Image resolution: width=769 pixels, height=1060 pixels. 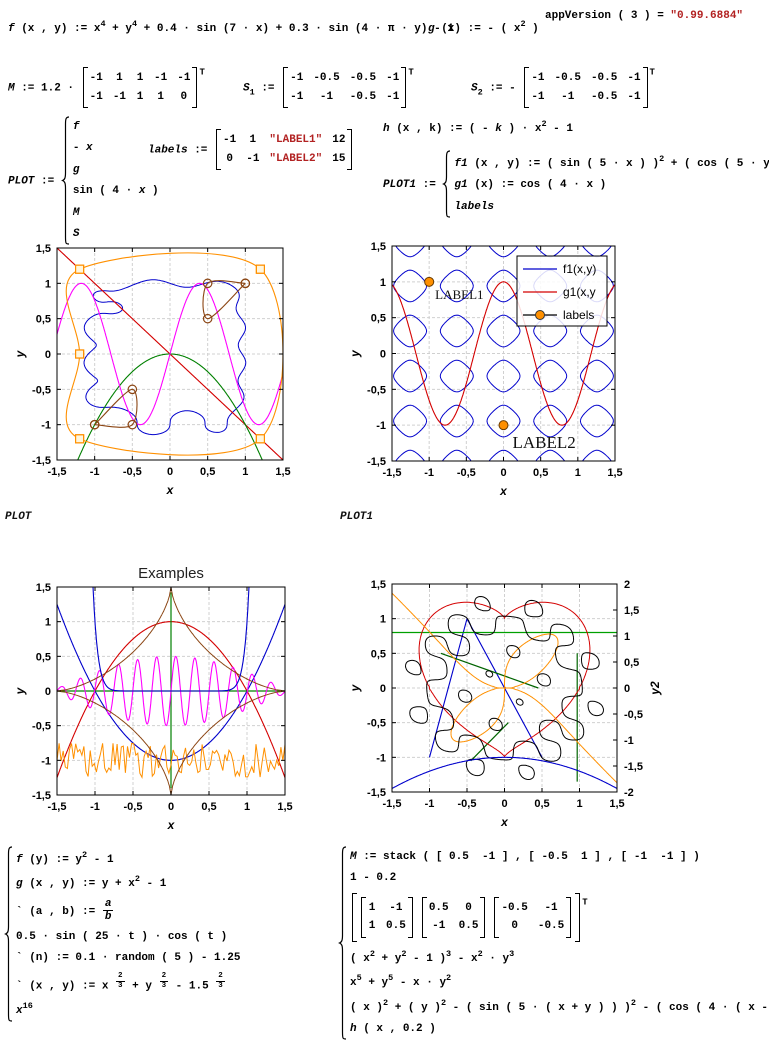 What do you see at coordinates (128, 958) in the screenshot?
I see `math-text: ` (n) := 0.1 · random ( 5 ) - 1.25` at bounding box center [128, 958].